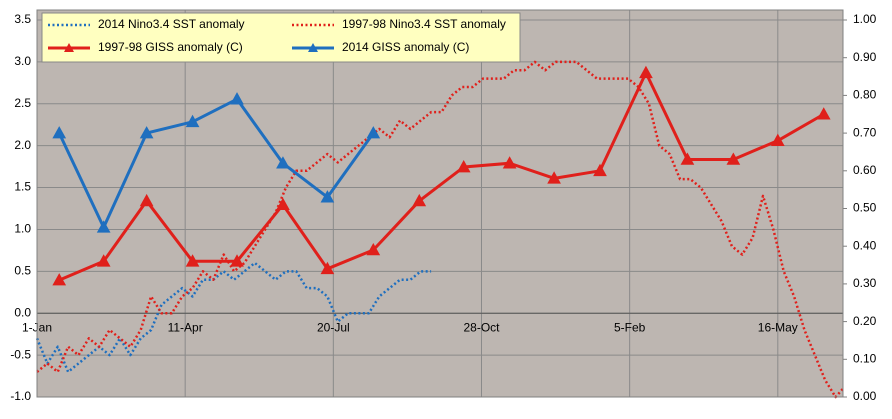 This screenshot has height=419, width=892. I want to click on y2-tick-label: 0.80, so click(865, 95).